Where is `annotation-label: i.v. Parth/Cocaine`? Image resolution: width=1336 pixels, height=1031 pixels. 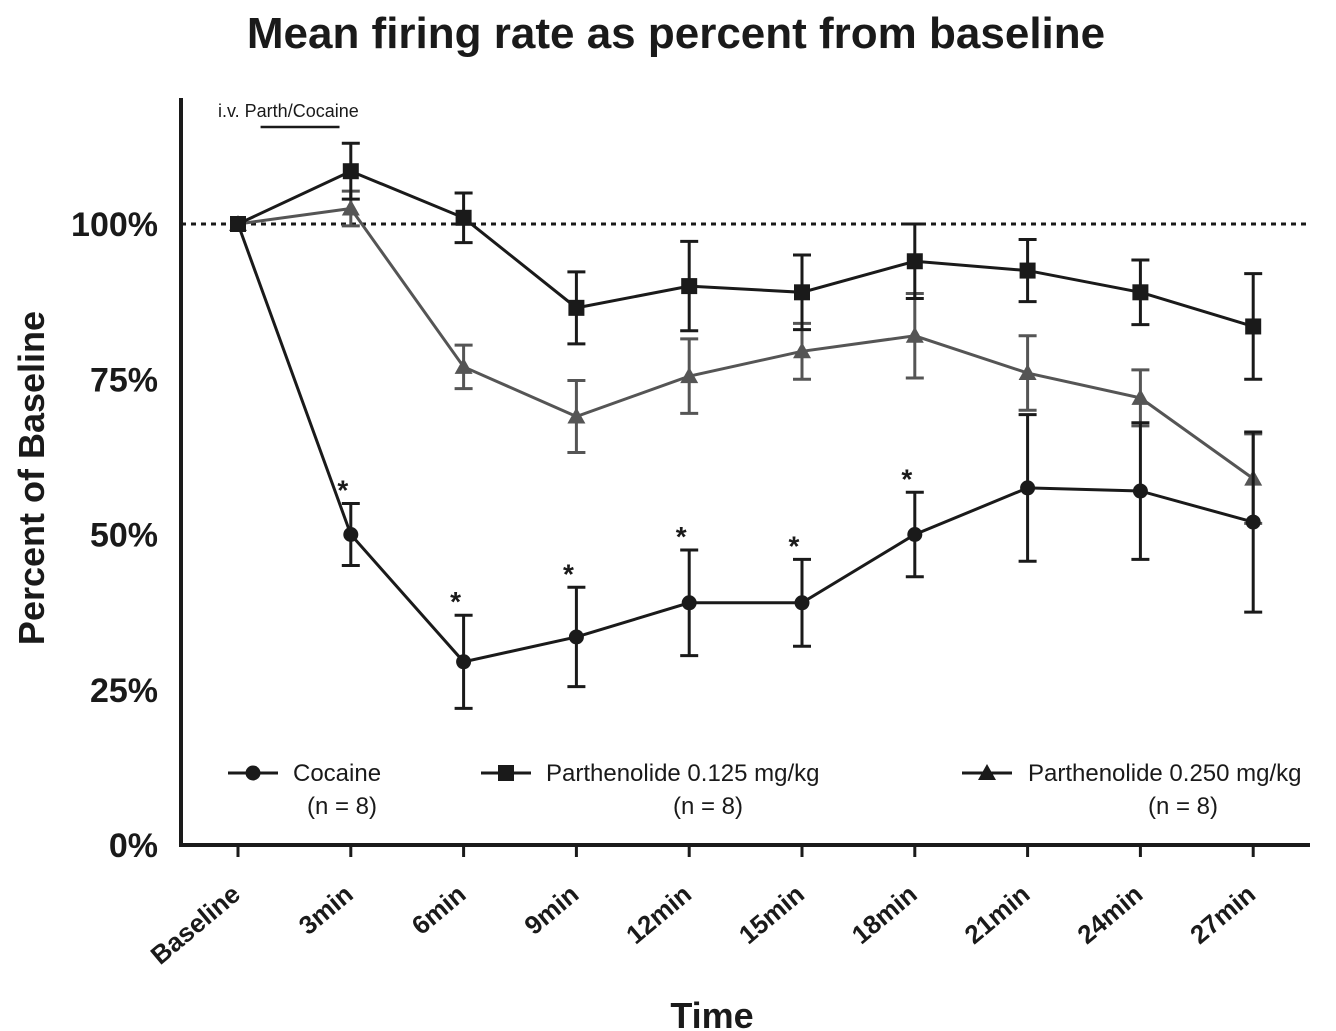
annotation-label: i.v. Parth/Cocaine is located at coordinates (288, 111).